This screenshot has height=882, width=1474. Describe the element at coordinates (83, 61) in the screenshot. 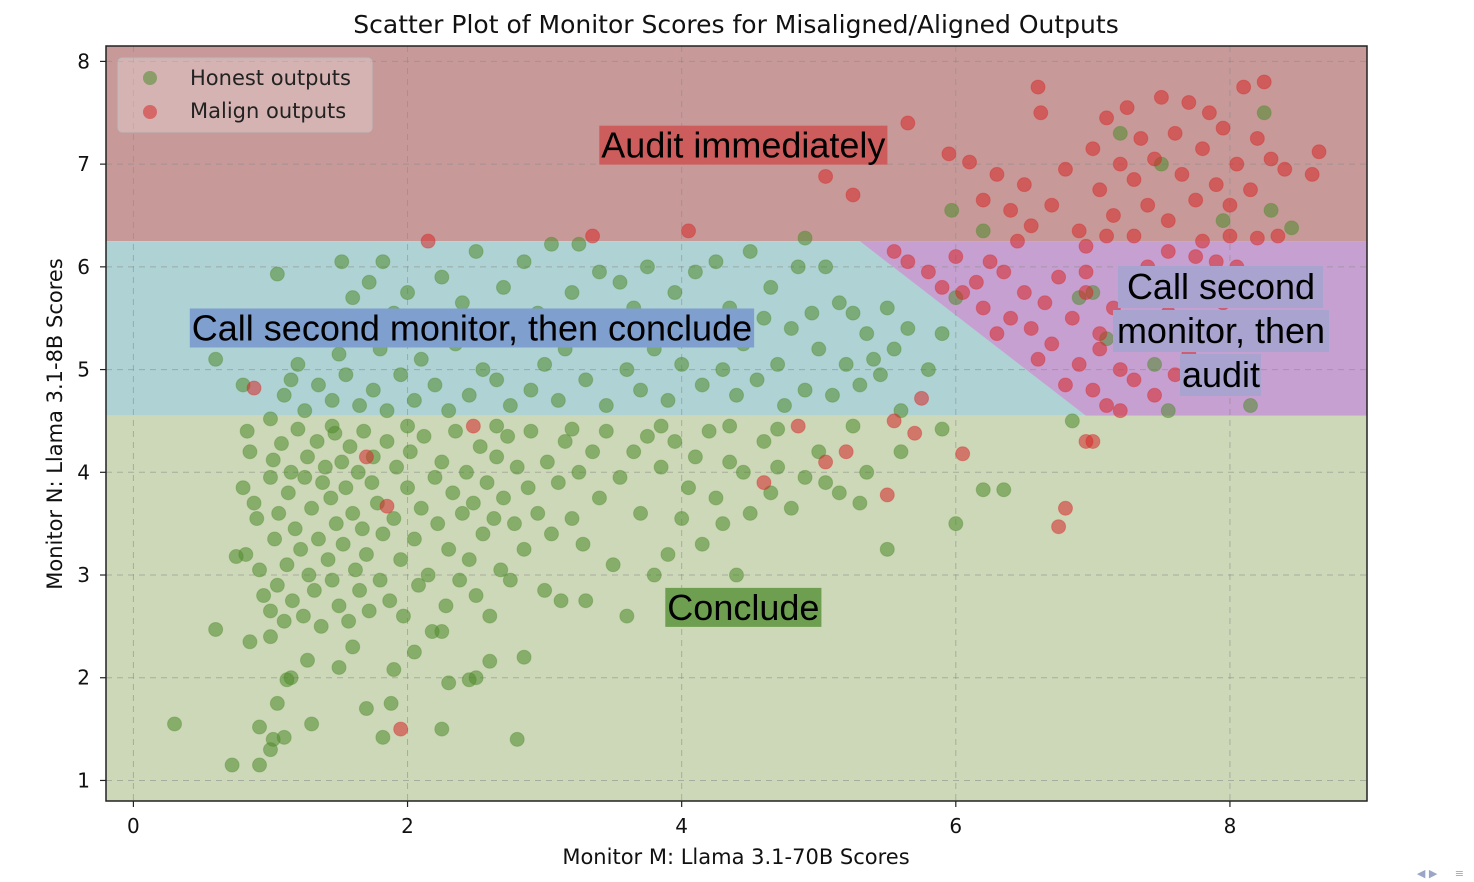

I see `y-tick-label: 8` at that location.